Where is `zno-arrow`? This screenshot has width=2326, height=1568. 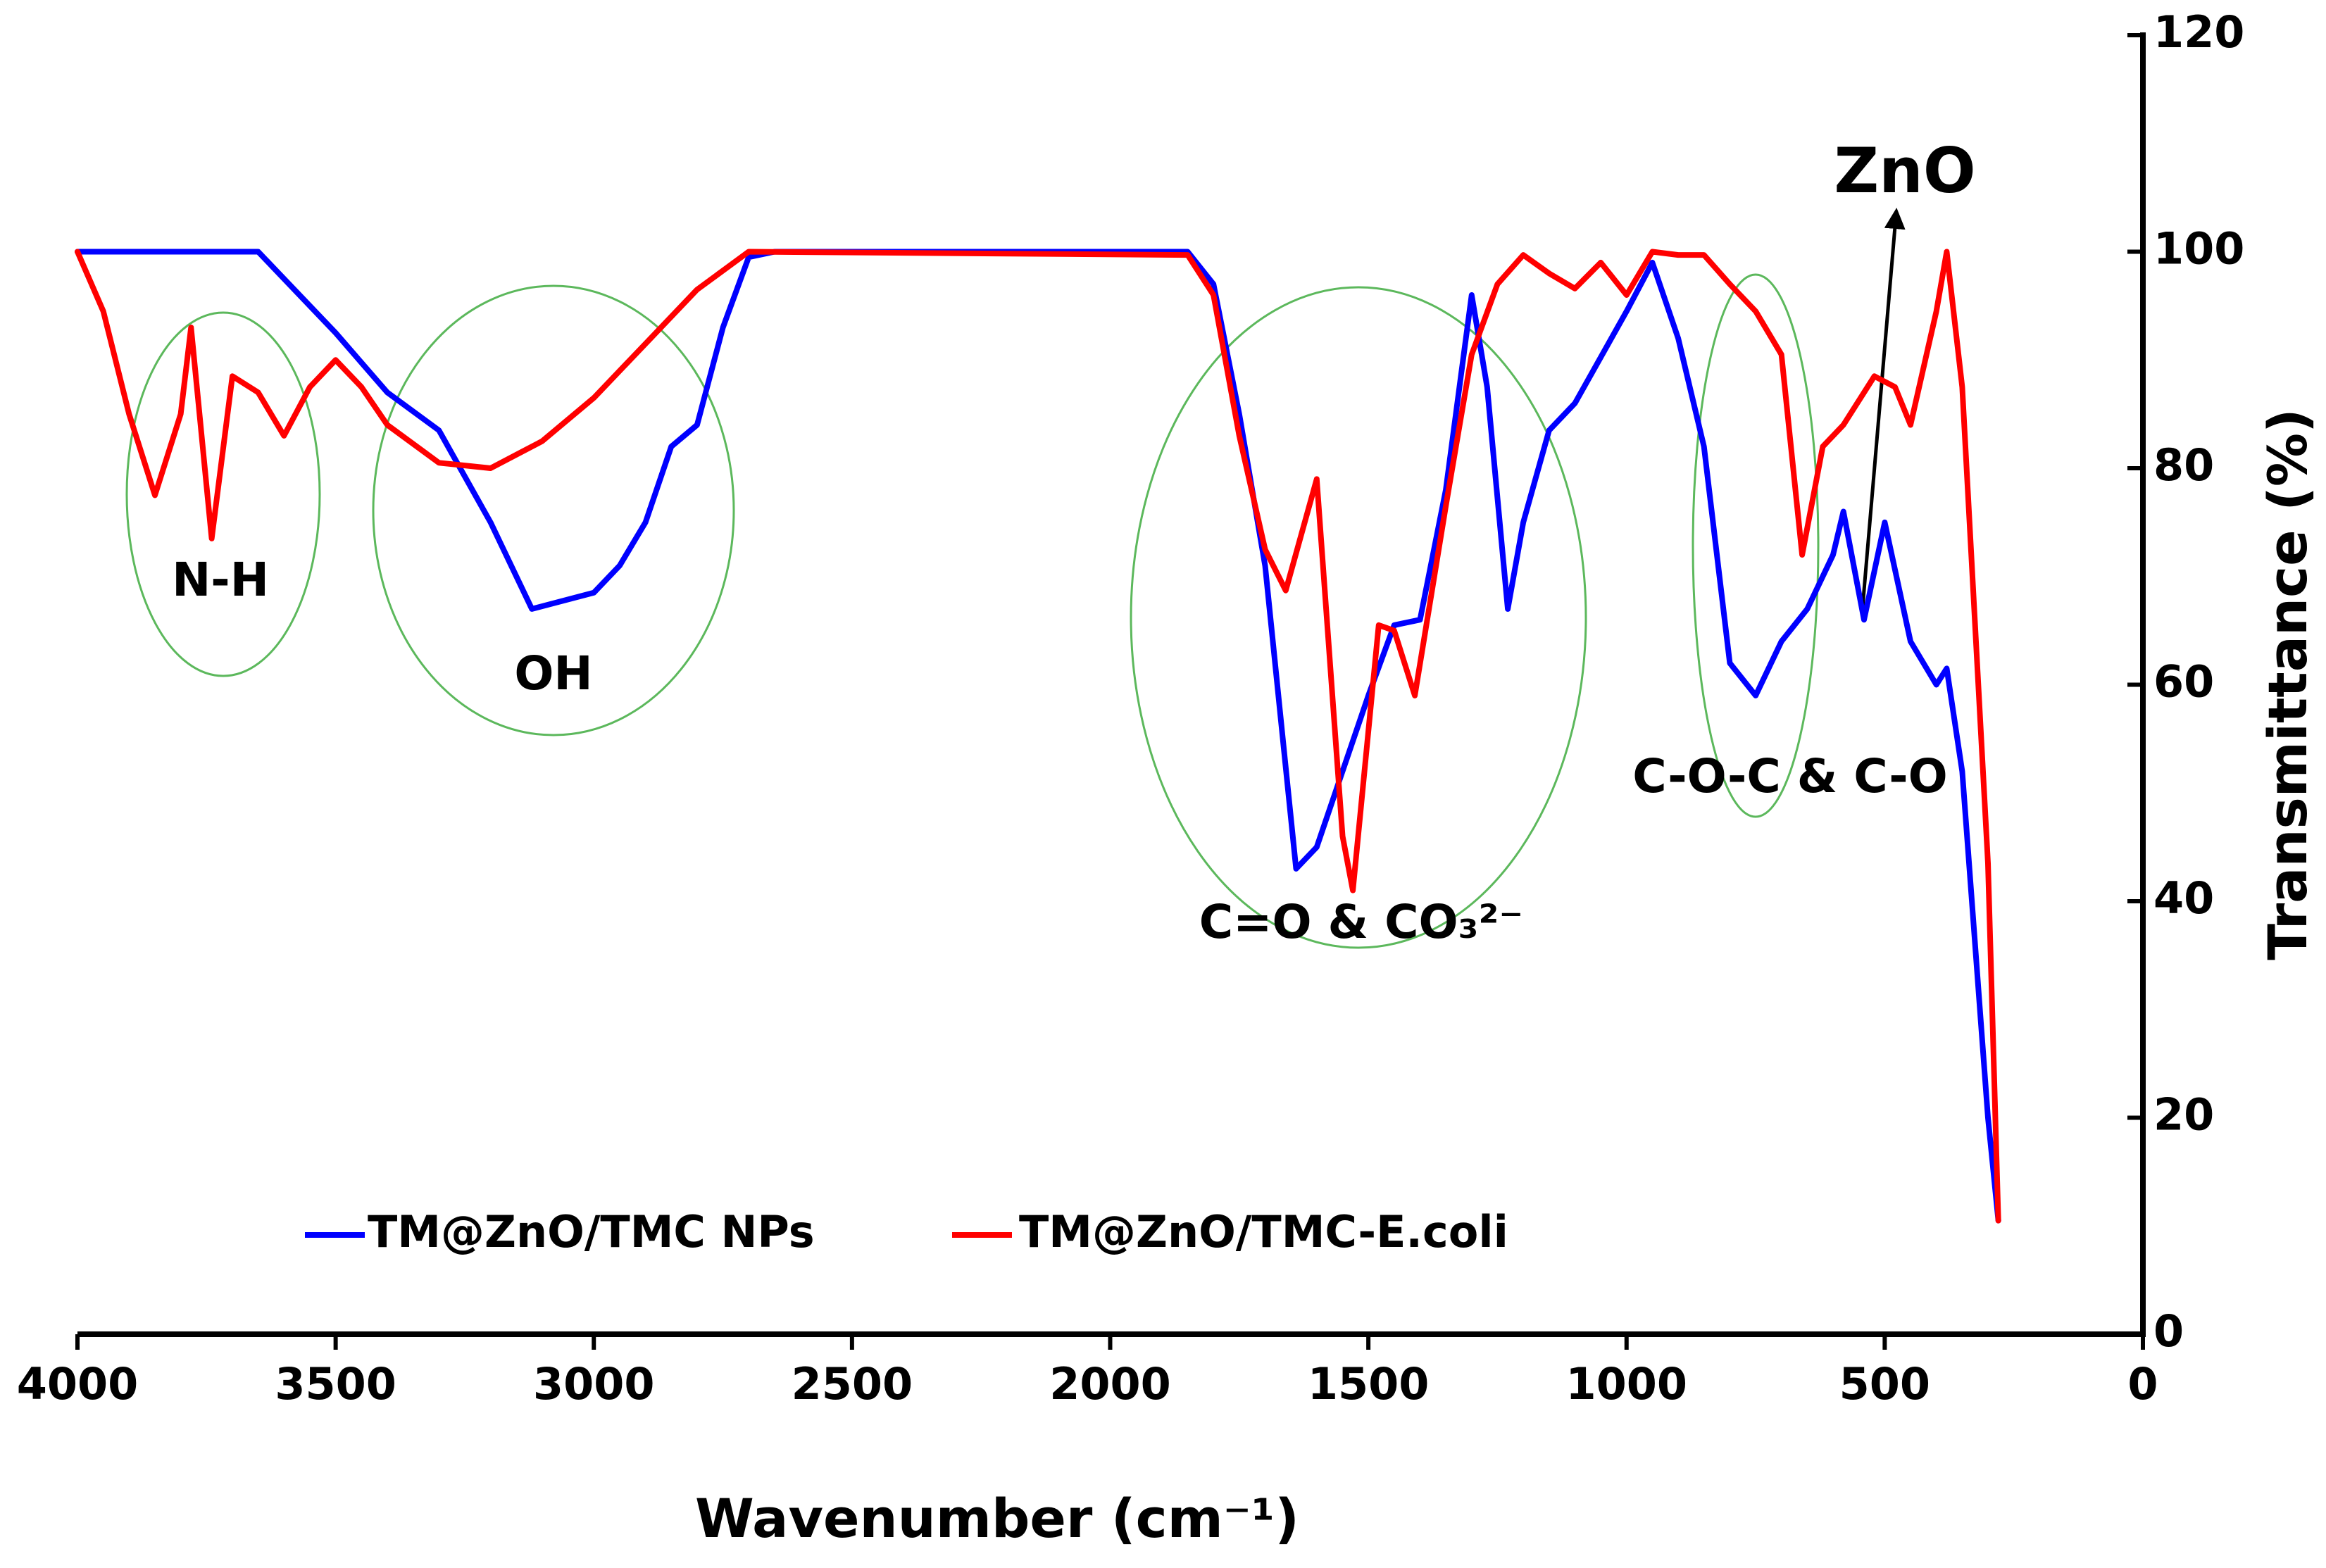
zno-arrow is located at coordinates (1884, 408).